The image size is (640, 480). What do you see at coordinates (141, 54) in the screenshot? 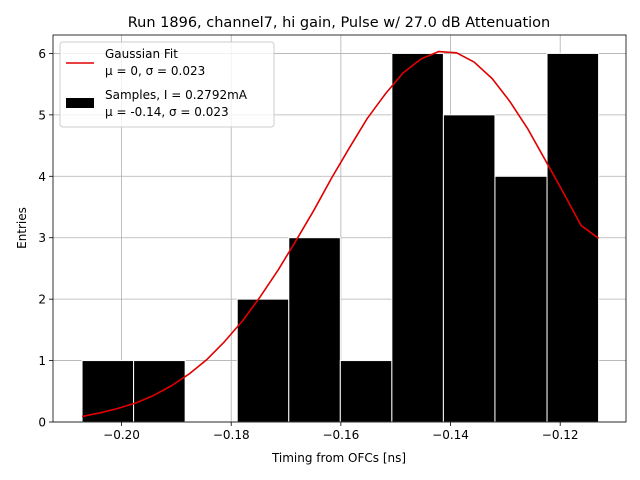
I see `legend-fit-label: Gaussian Fit` at bounding box center [141, 54].